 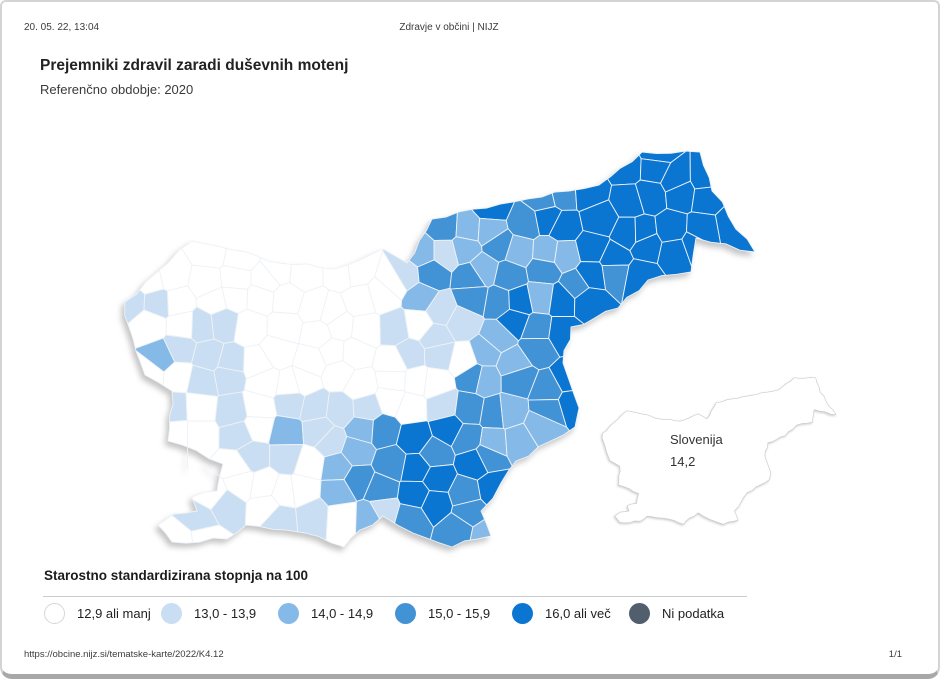 I want to click on page-subtitle: Referenčno obdobje: 2020, so click(x=117, y=89).